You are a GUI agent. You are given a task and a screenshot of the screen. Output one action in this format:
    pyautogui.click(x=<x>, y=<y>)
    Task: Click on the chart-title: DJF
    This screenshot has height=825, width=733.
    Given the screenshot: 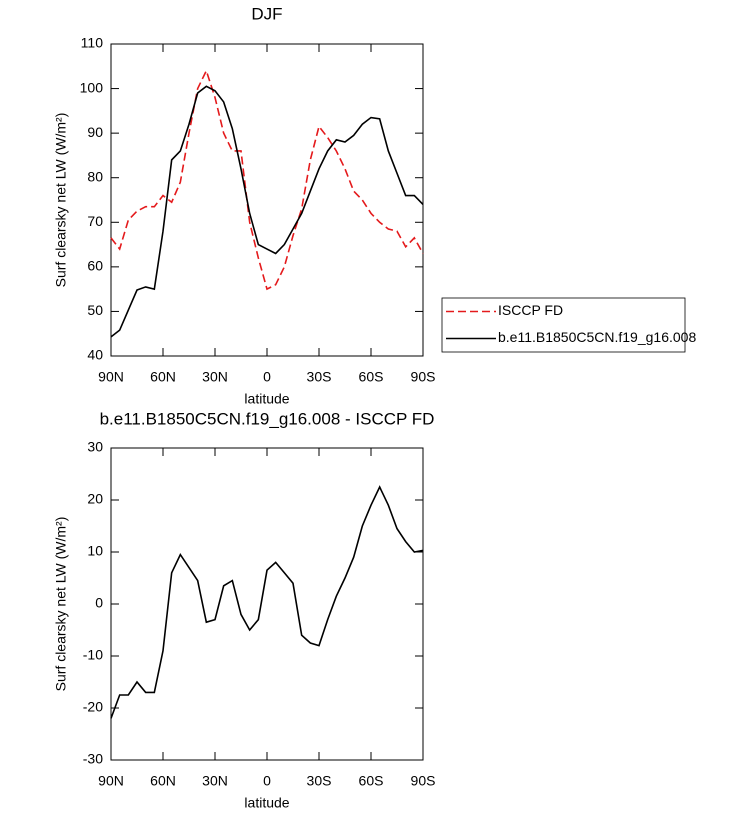 What is the action you would take?
    pyautogui.click(x=266, y=13)
    